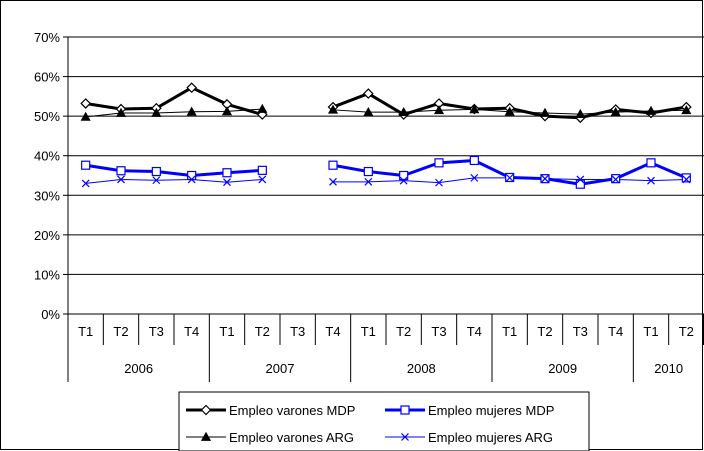  Describe the element at coordinates (47, 77) in the screenshot. I see `y-tick-label: 60%` at that location.